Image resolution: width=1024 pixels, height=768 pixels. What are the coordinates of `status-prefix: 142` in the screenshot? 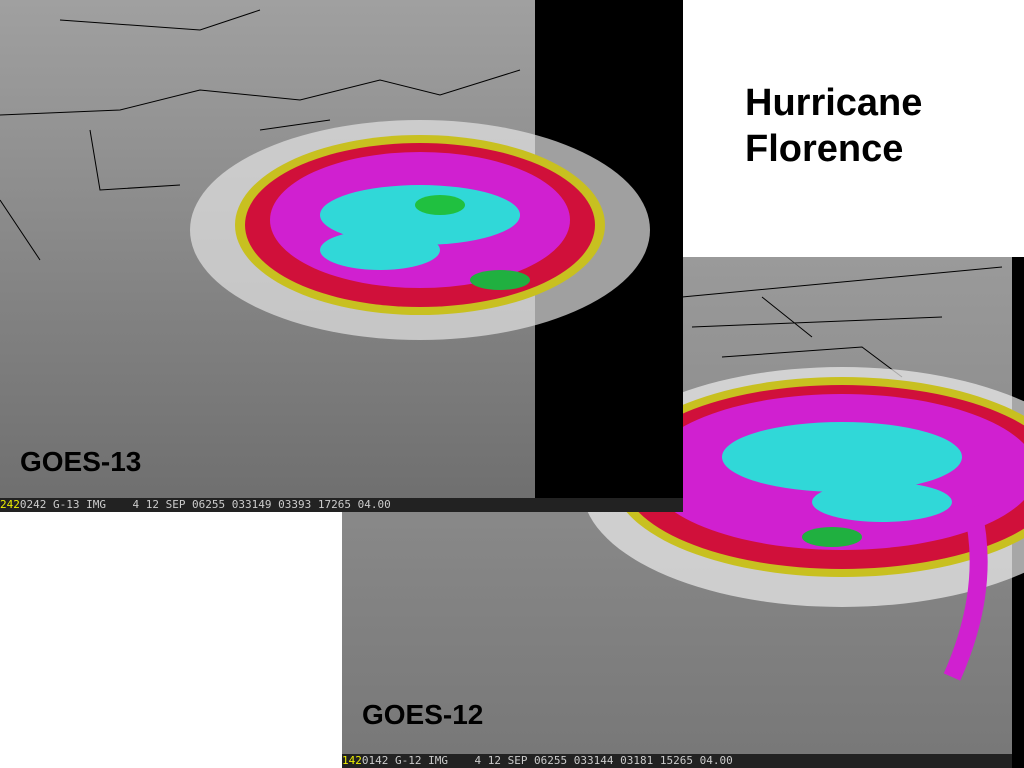 It's located at (352, 760).